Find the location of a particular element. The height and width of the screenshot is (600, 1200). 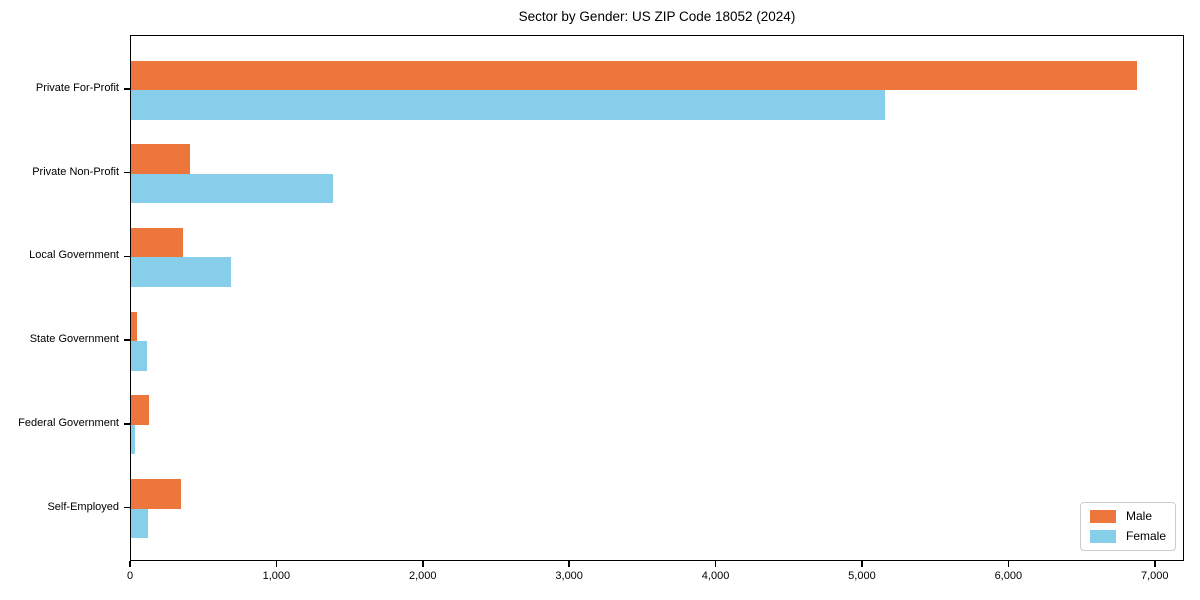

y-tick-label: Federal Government is located at coordinates (68, 422).